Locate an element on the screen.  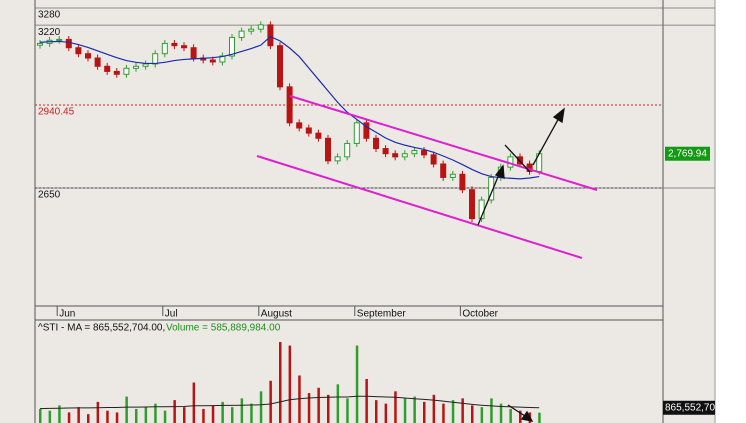
arrows is located at coordinates (521, 264).